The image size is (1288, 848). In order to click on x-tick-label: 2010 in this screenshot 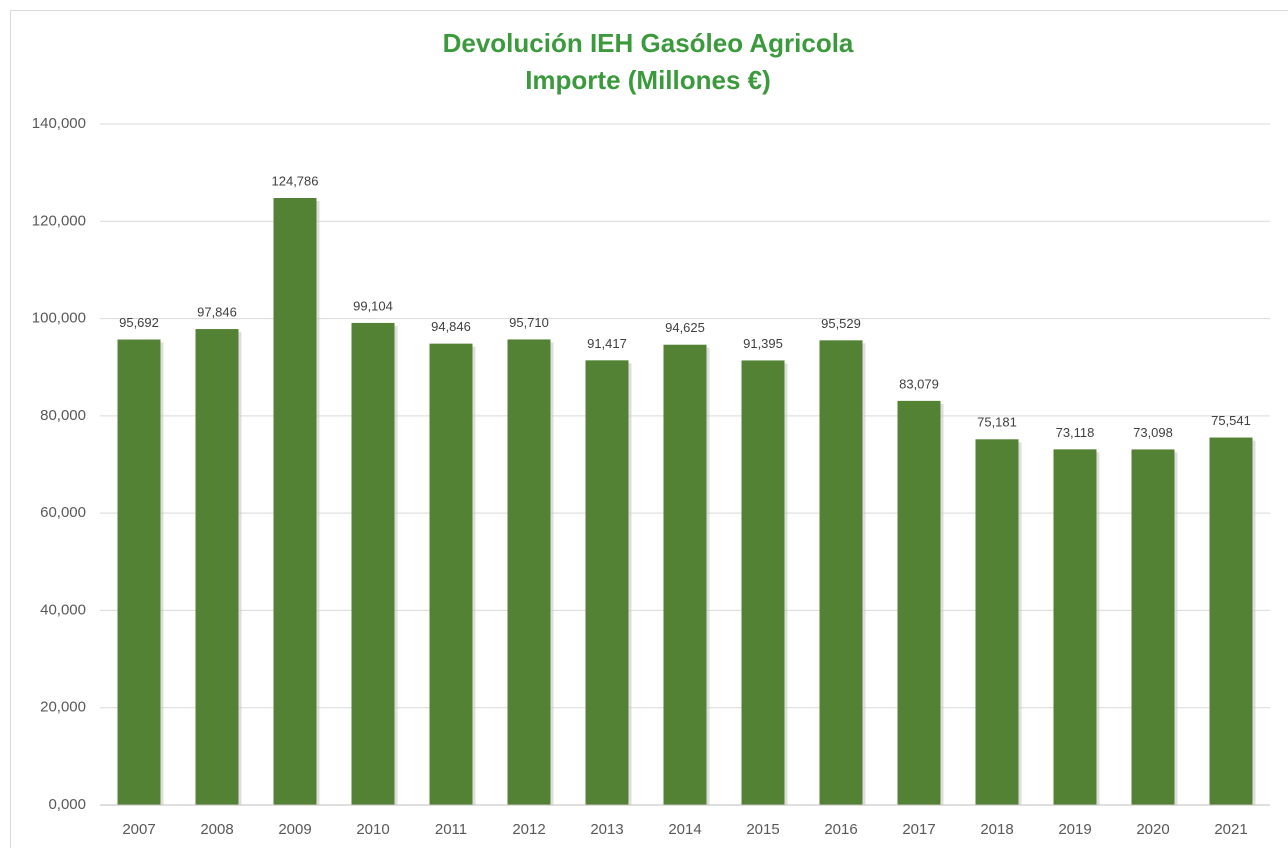, I will do `click(372, 829)`.